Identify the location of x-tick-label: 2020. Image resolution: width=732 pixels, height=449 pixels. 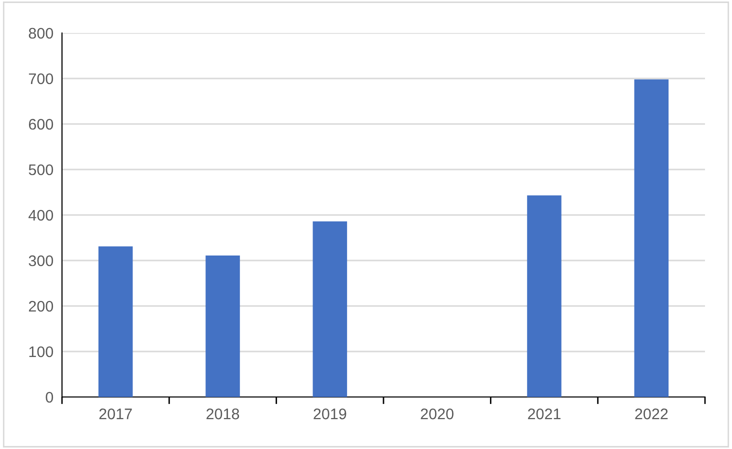
(437, 414).